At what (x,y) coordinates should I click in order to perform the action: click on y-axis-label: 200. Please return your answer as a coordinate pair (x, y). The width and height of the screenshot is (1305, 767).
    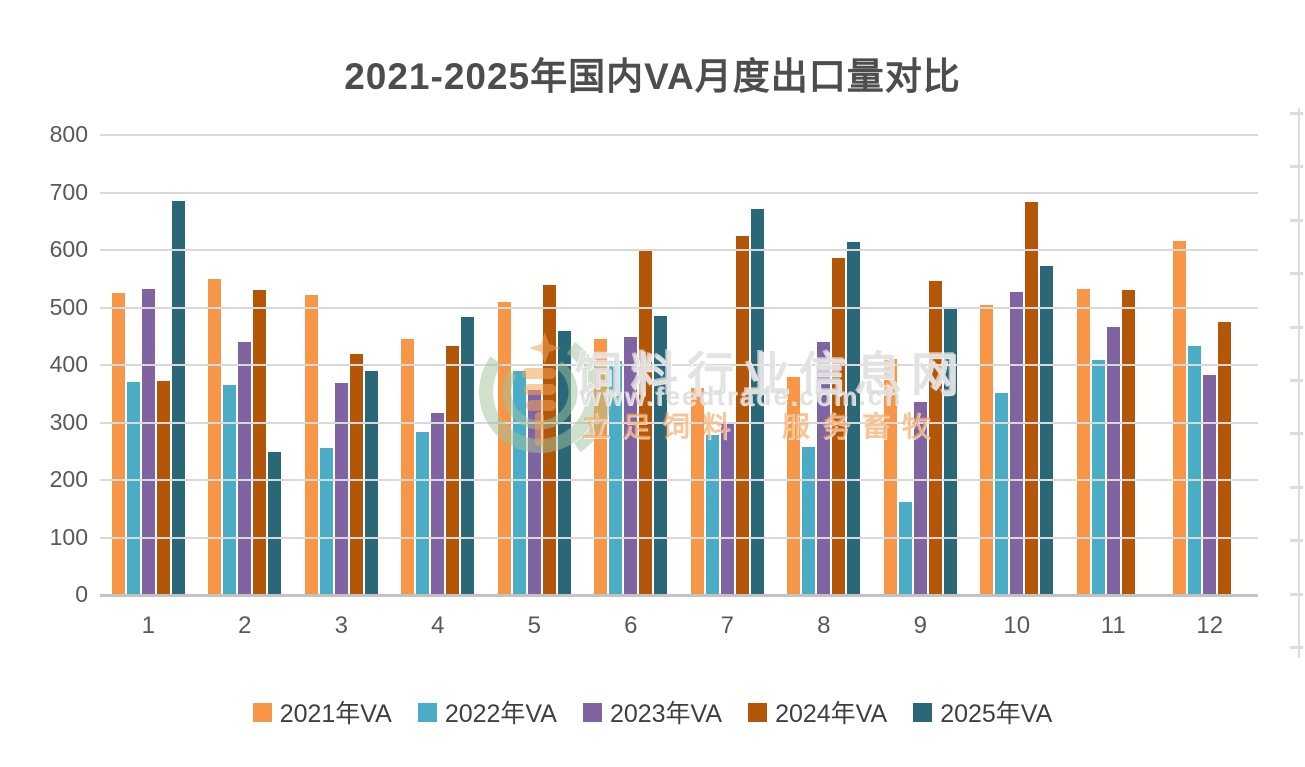
    Looking at the image, I should click on (68, 479).